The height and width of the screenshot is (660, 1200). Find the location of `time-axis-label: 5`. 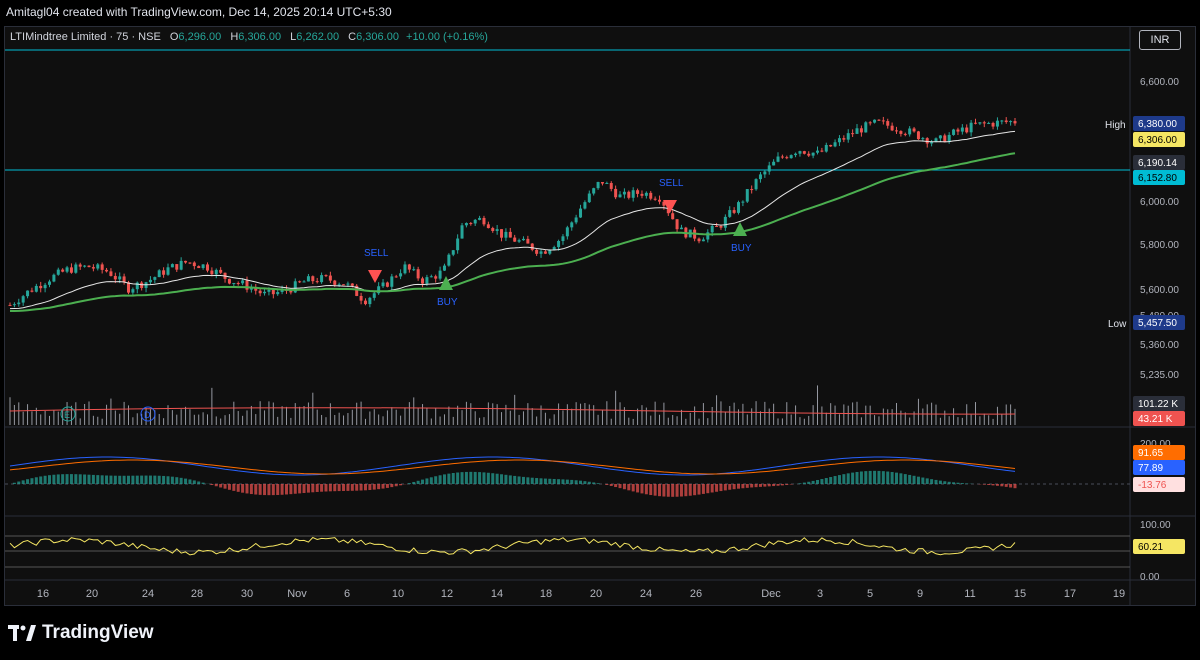

time-axis-label: 5 is located at coordinates (870, 594).